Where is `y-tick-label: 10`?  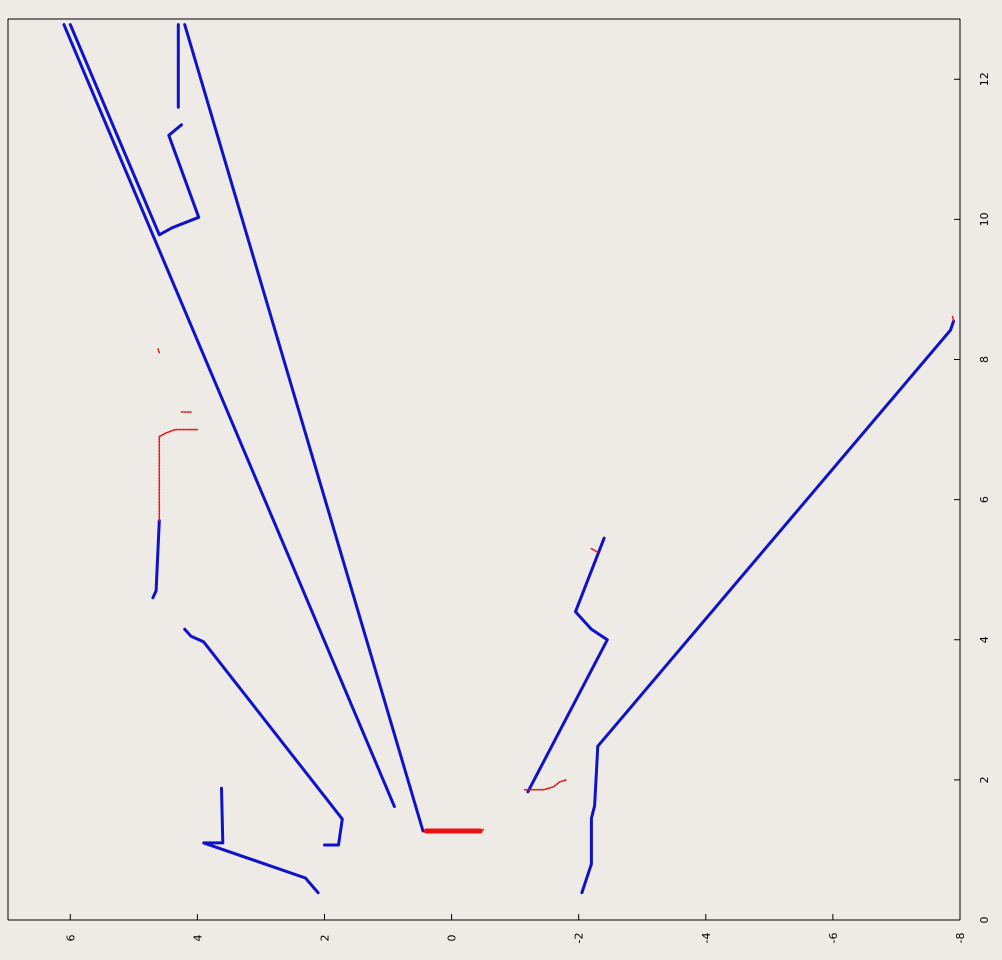
y-tick-label: 10 is located at coordinates (984, 219).